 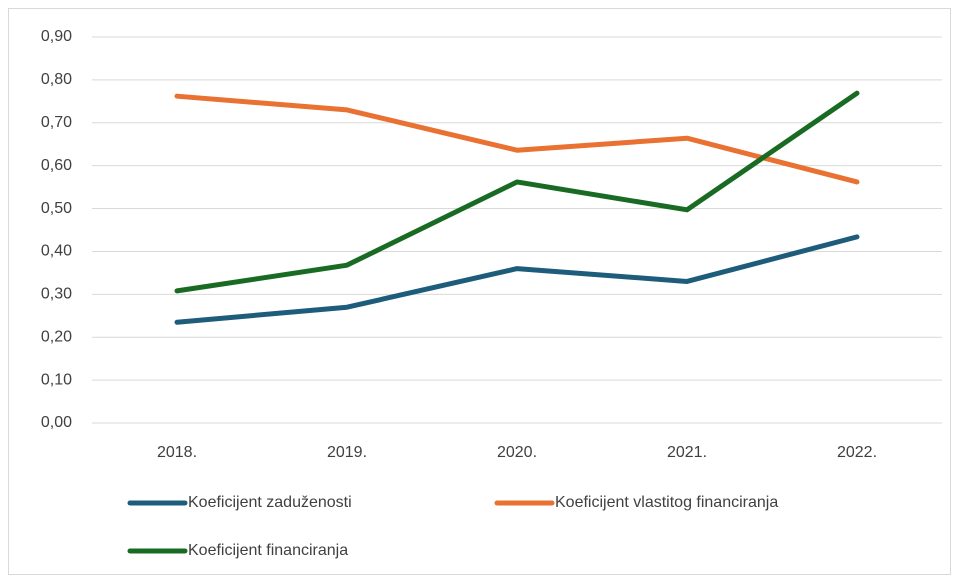 I want to click on y-tick-label: 0,10, so click(x=56, y=379).